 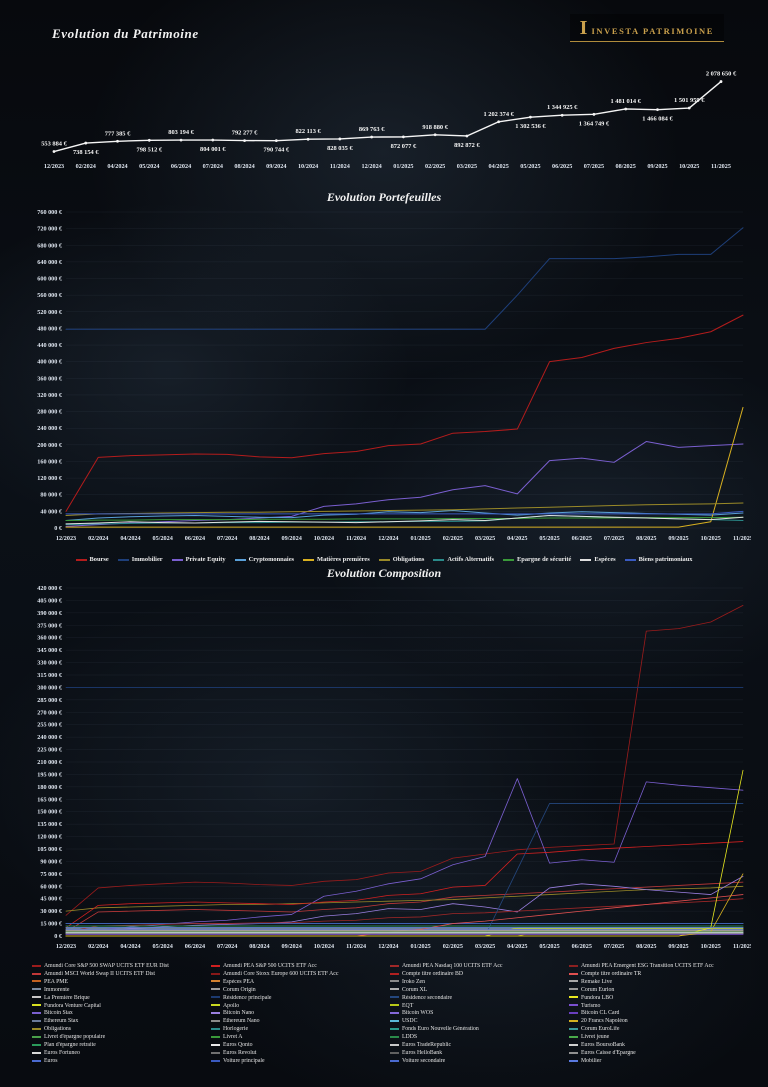 I want to click on legend-label: Bitcoin Stax, so click(x=58, y=1013).